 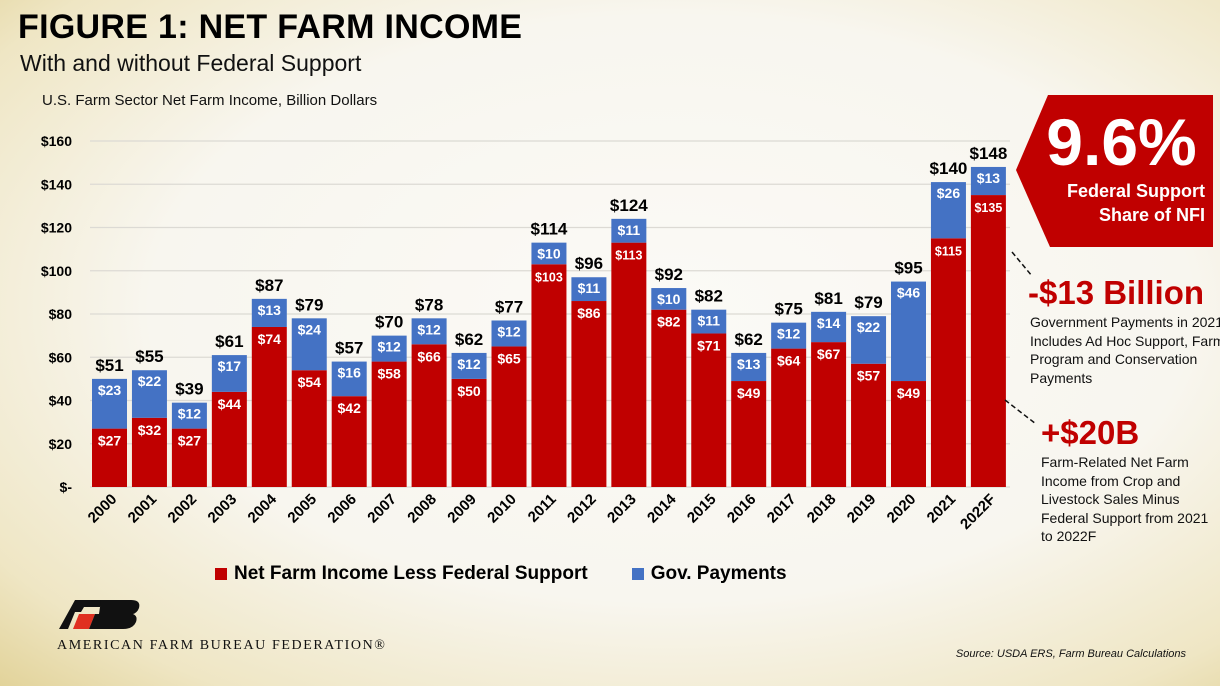 I want to click on callout-line2: Share of NFI, so click(x=1151, y=215).